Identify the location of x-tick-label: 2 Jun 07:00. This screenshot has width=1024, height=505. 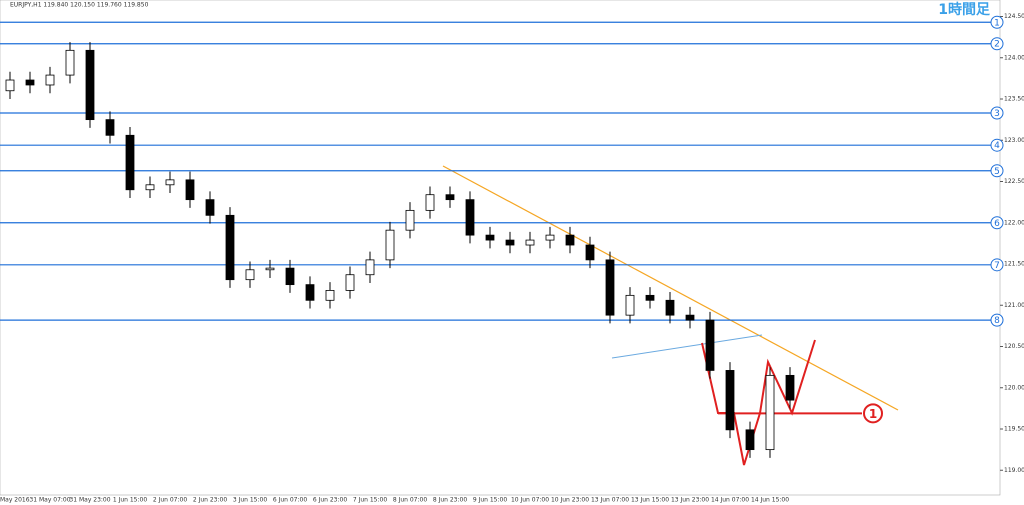
(170, 500).